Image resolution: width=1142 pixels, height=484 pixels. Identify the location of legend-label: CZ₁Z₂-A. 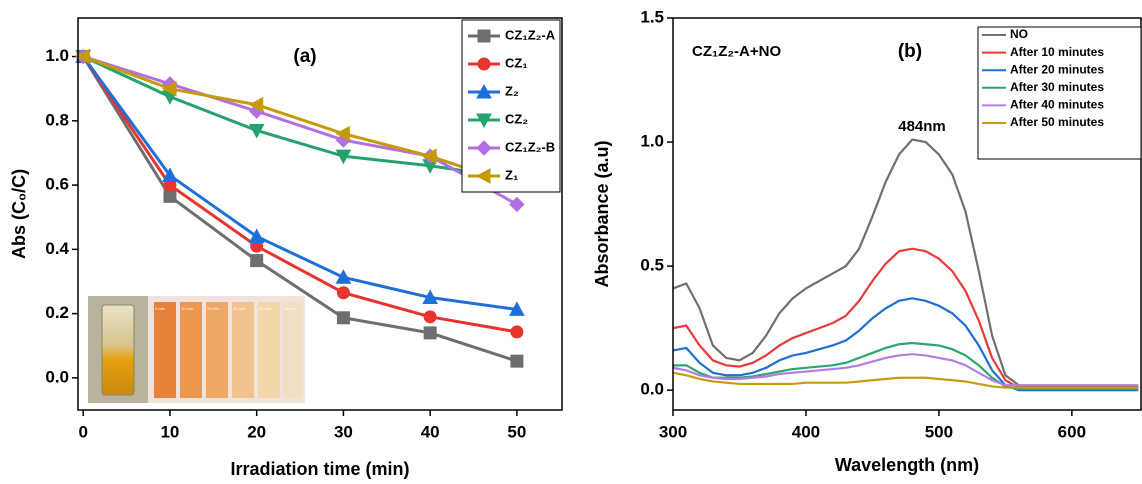
(530, 34).